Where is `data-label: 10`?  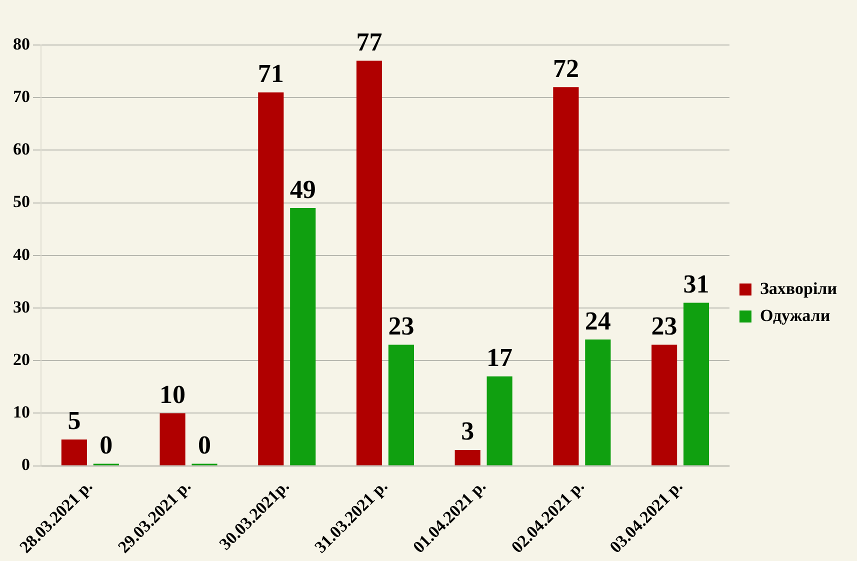
data-label: 10 is located at coordinates (173, 394).